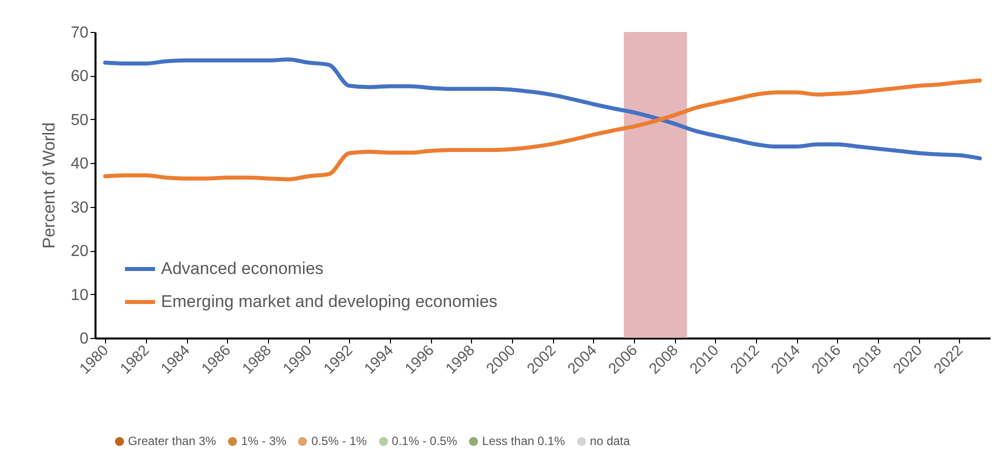 The height and width of the screenshot is (449, 995). What do you see at coordinates (523, 441) in the screenshot?
I see `text: Less than 0.1%` at bounding box center [523, 441].